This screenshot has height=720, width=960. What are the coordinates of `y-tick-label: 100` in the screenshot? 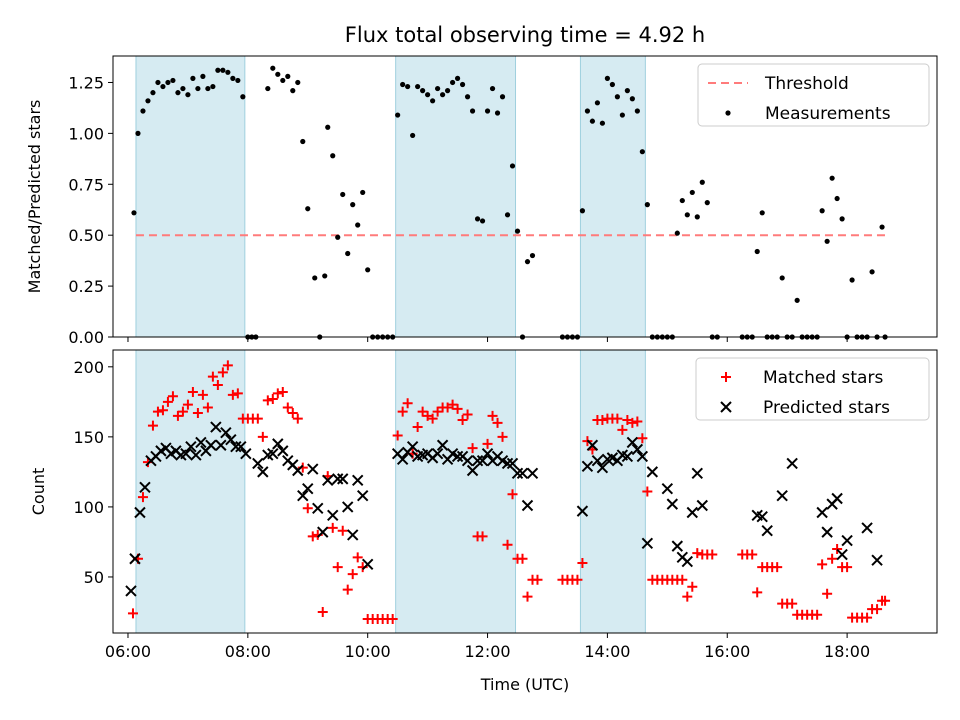 It's located at (88, 507).